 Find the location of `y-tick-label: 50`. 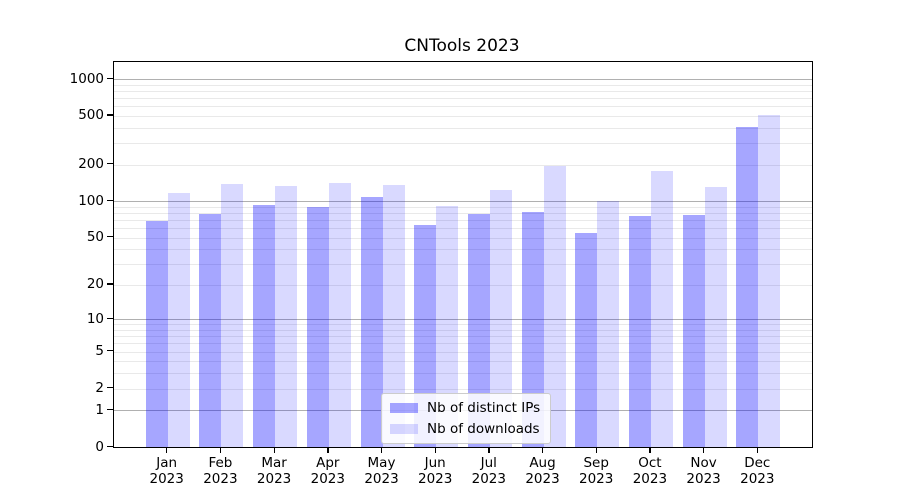

y-tick-label: 50 is located at coordinates (95, 237).